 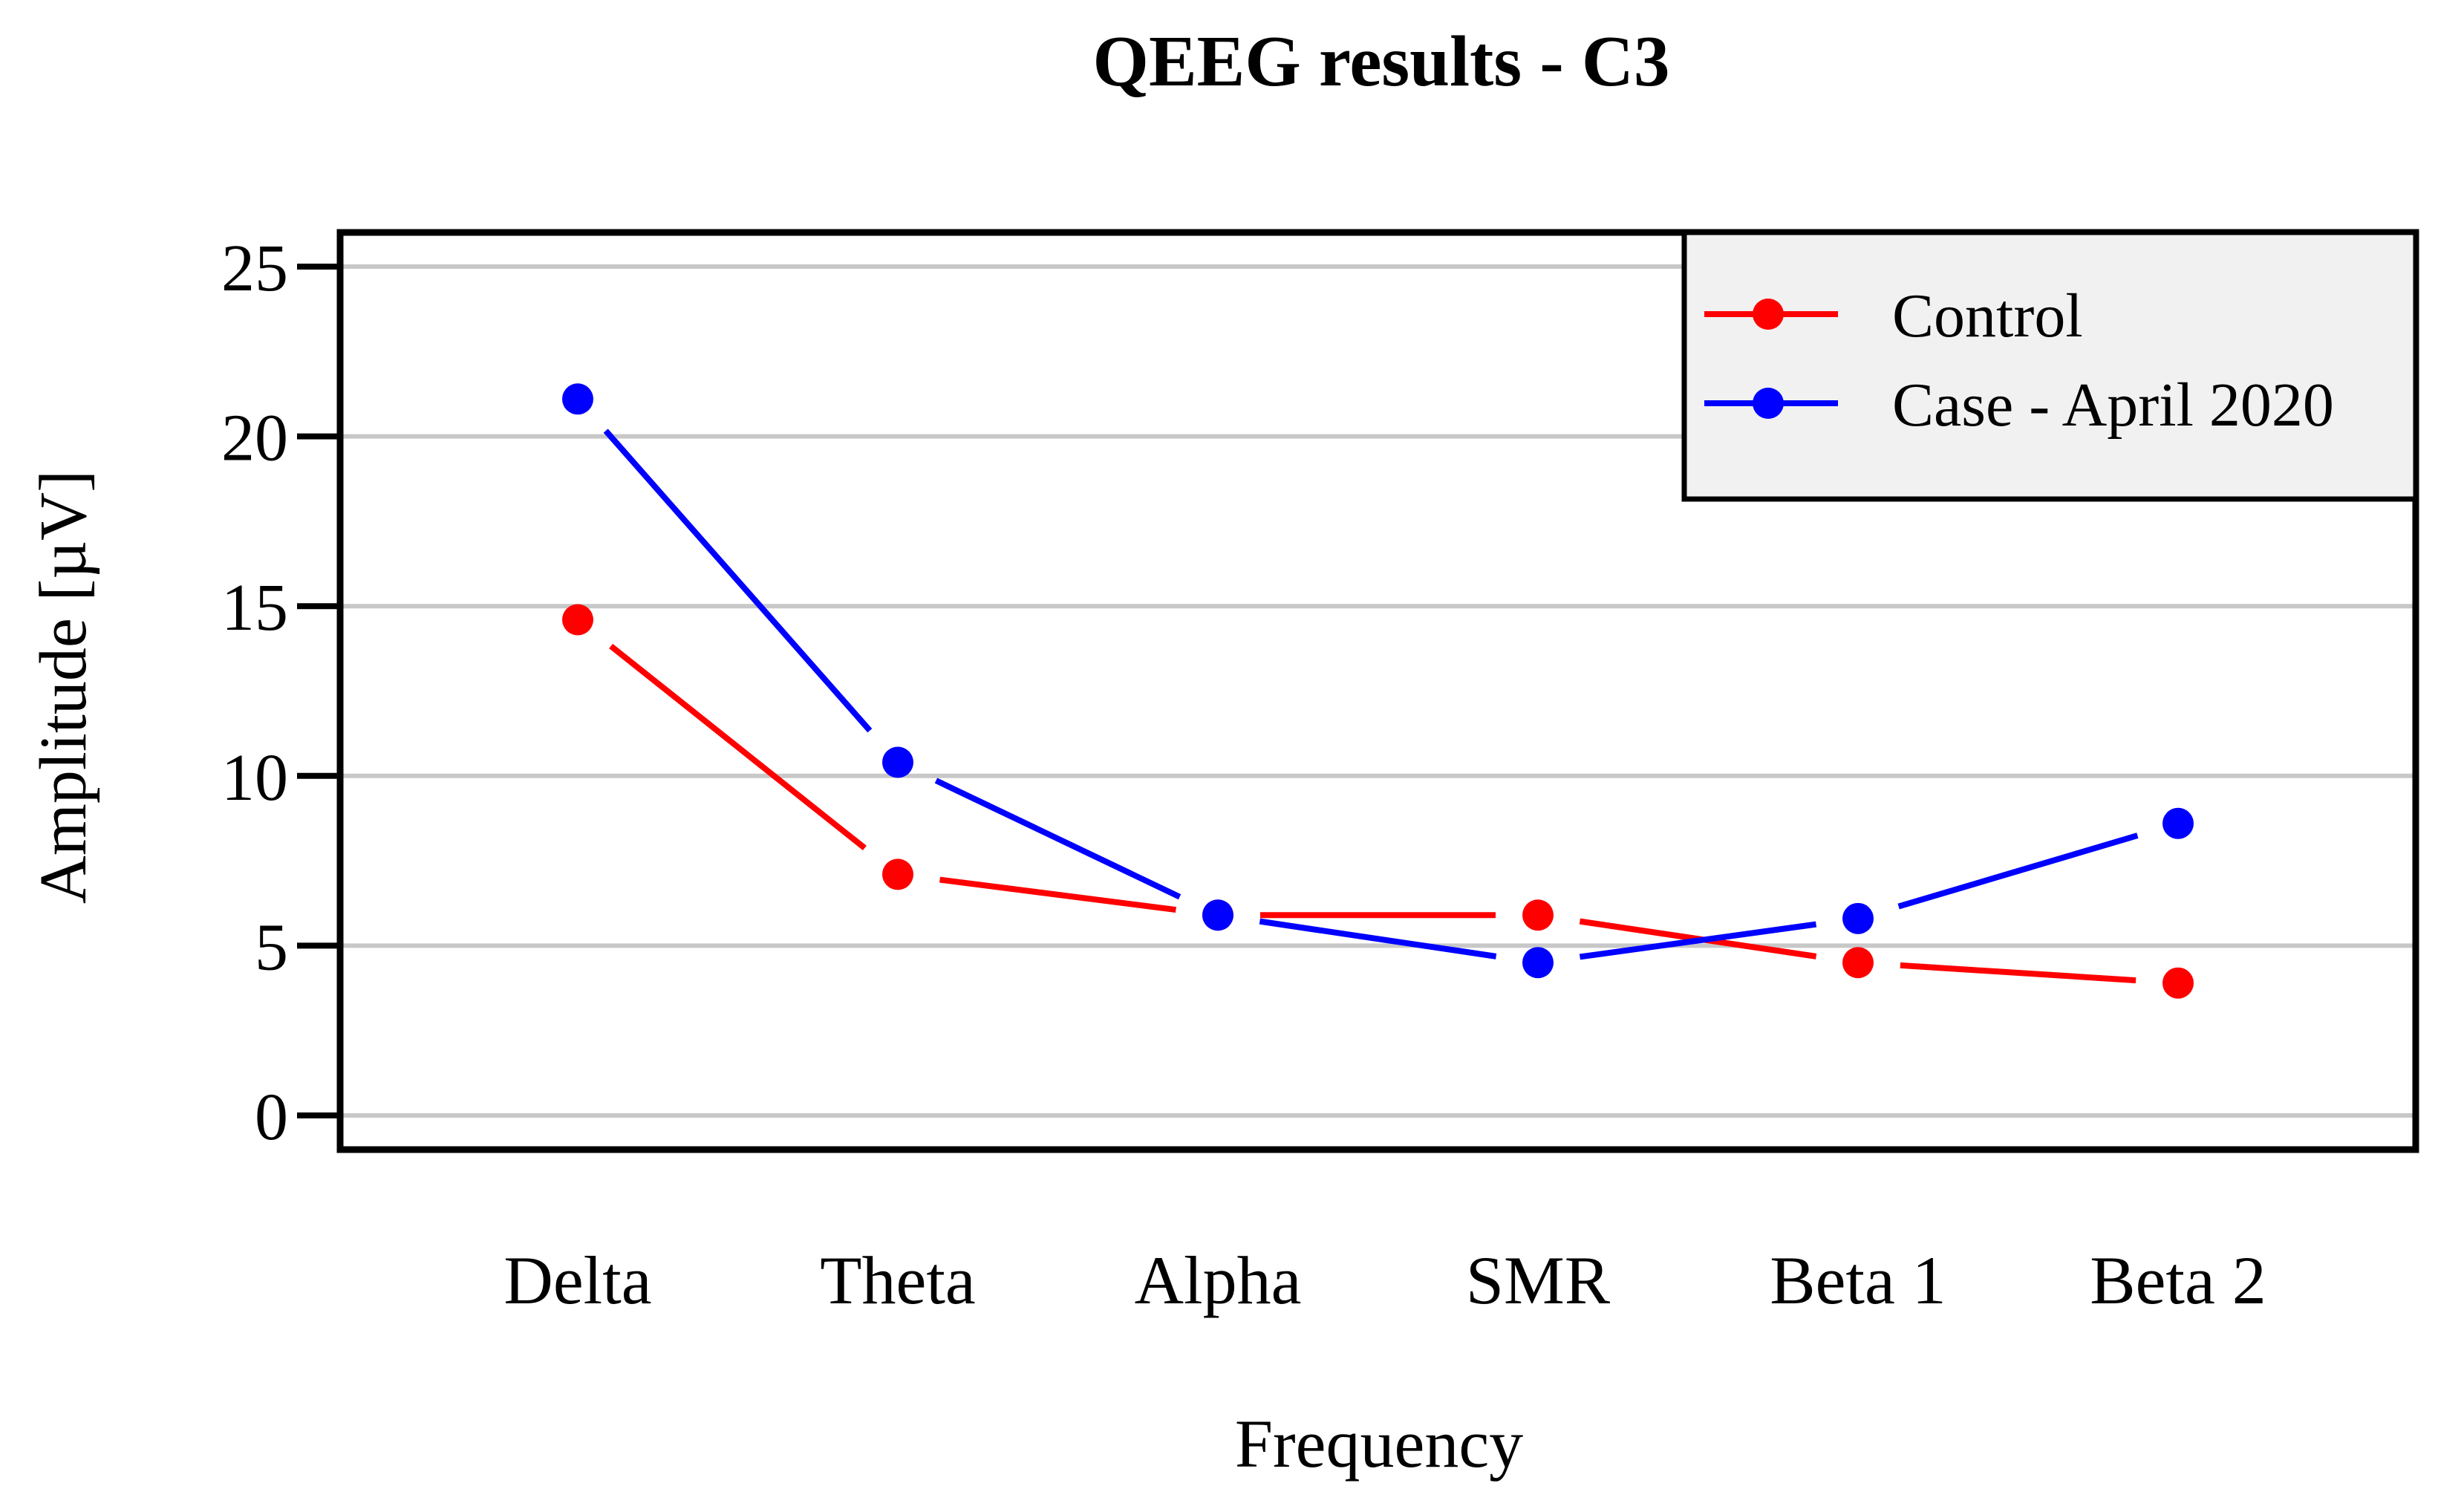 What do you see at coordinates (2178, 823) in the screenshot?
I see `series-1-point-Beta 2` at bounding box center [2178, 823].